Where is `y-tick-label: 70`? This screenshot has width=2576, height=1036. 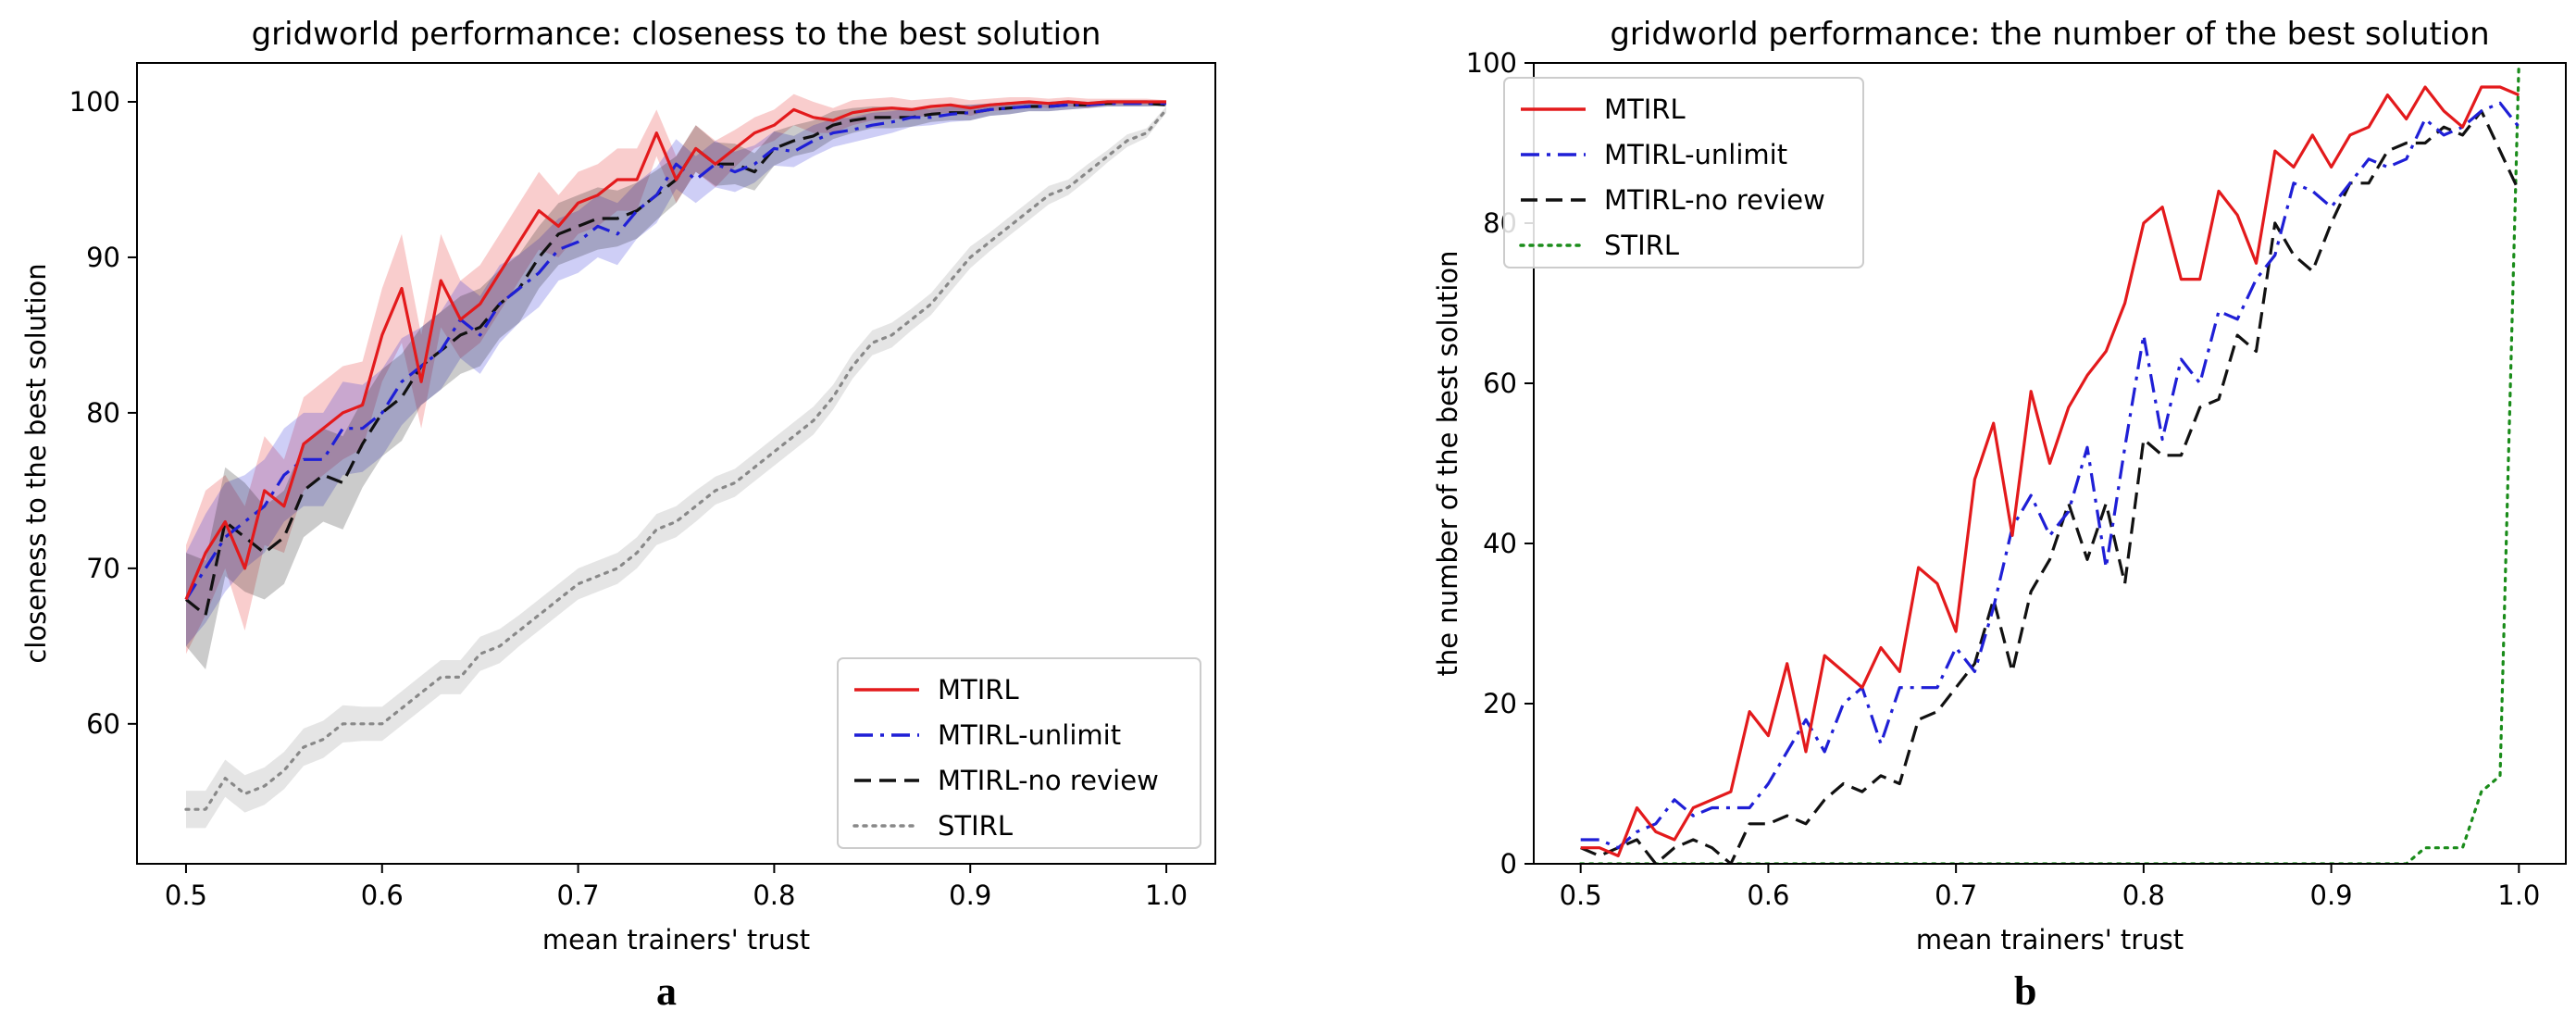 y-tick-label: 70 is located at coordinates (103, 568).